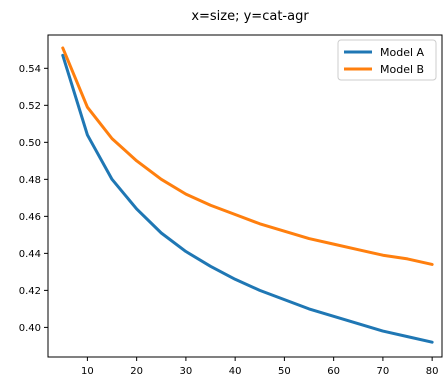  I want to click on x-tick-label: 40, so click(235, 371).